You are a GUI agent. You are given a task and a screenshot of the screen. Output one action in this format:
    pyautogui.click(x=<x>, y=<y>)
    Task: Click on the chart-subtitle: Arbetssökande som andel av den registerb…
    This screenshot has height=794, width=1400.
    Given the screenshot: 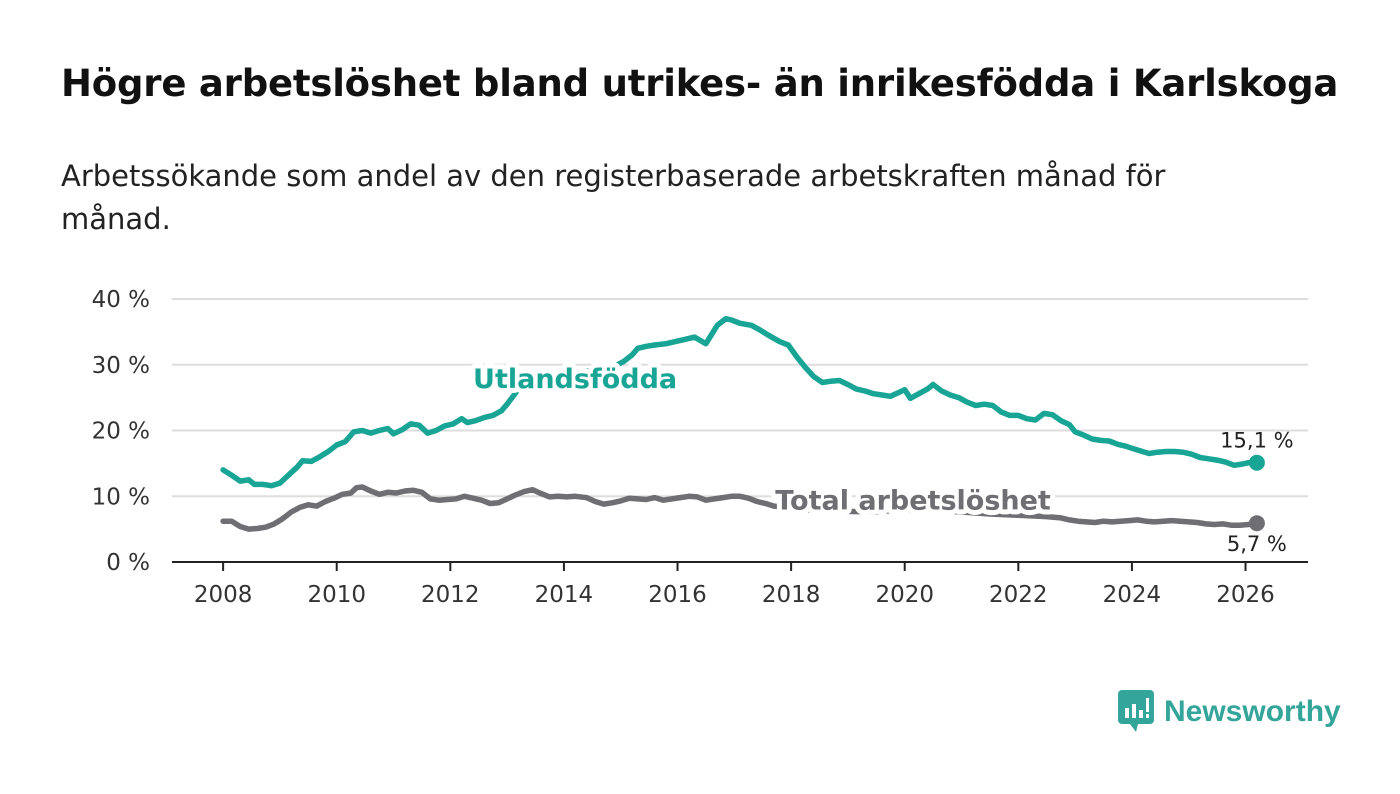 What is the action you would take?
    pyautogui.click(x=613, y=197)
    